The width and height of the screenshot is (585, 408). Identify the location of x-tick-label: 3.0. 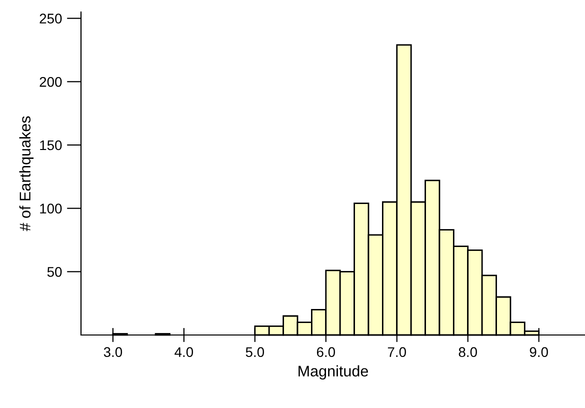
(113, 352).